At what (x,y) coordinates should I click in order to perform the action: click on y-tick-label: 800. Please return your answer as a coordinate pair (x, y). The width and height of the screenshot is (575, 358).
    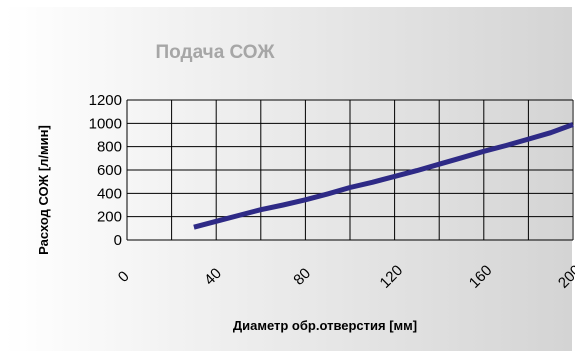
    Looking at the image, I should click on (109, 147).